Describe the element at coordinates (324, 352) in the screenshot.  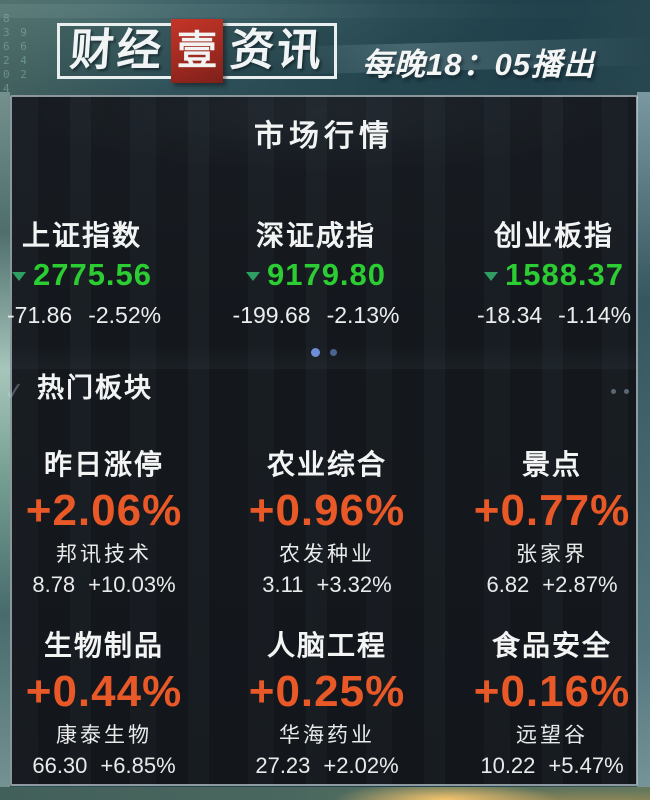
I see `carousel-dots` at that location.